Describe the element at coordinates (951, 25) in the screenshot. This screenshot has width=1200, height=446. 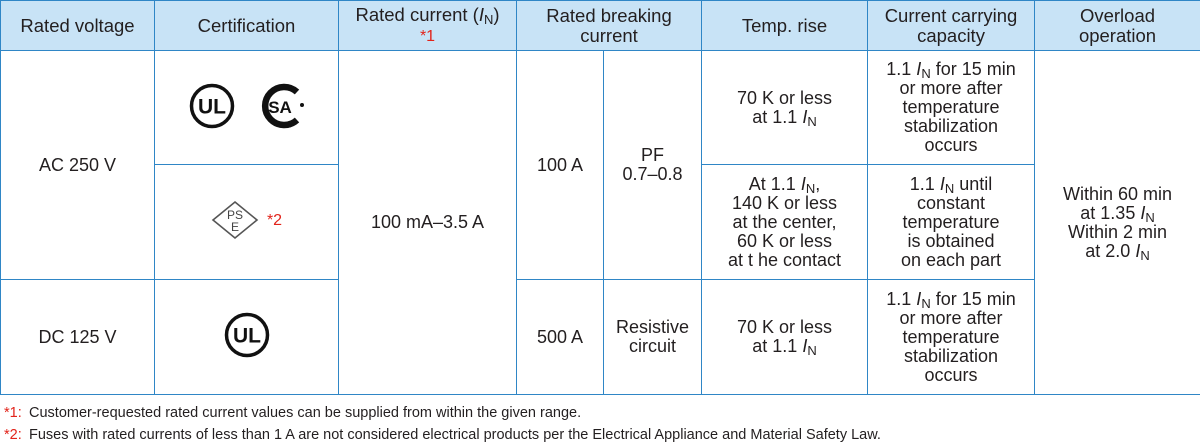
I see `header-current-carrying-capacity: Current carrying capacity` at that location.